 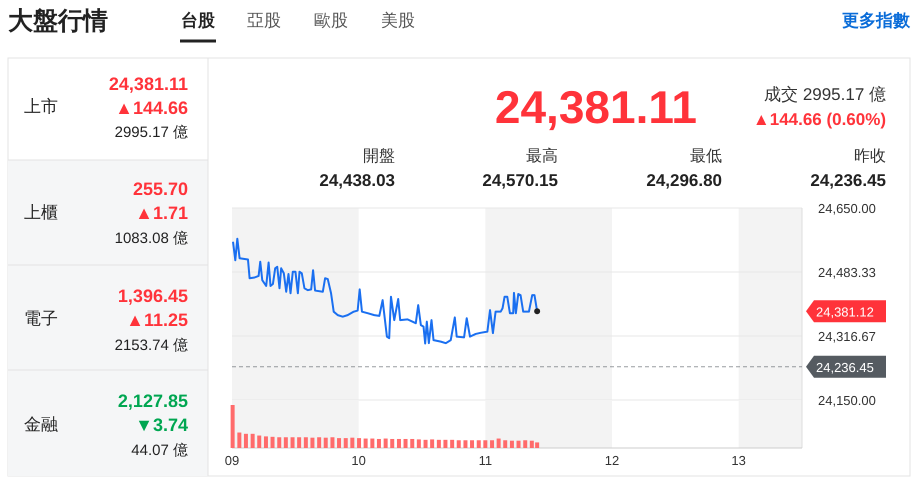 What do you see at coordinates (232, 460) in the screenshot?
I see `x-tick-label: 09` at bounding box center [232, 460].